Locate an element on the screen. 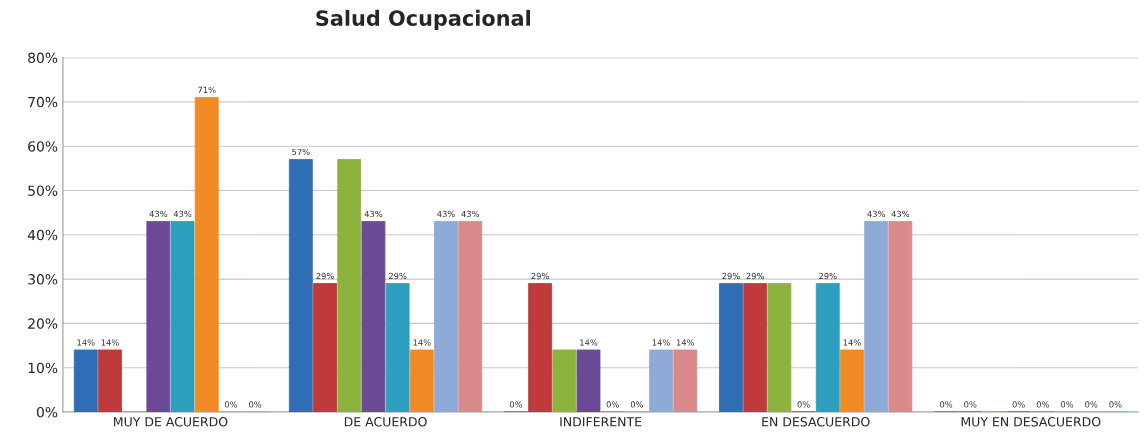  x-tick-label: MUY EN DESACUERDO is located at coordinates (1031, 422).